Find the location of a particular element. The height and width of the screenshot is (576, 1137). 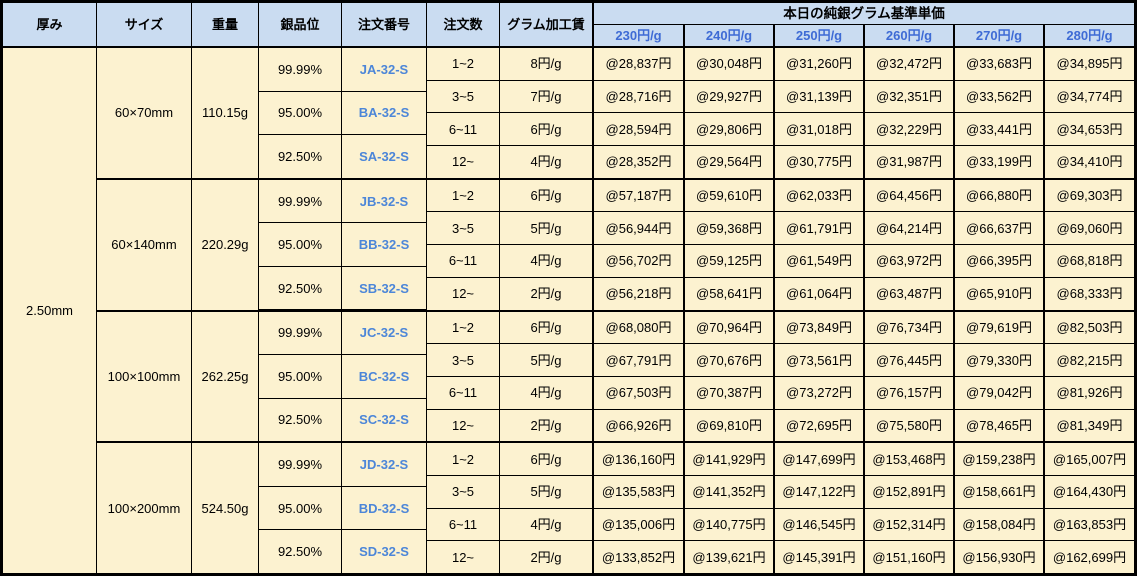

price-value: @64,214円 is located at coordinates (909, 228).